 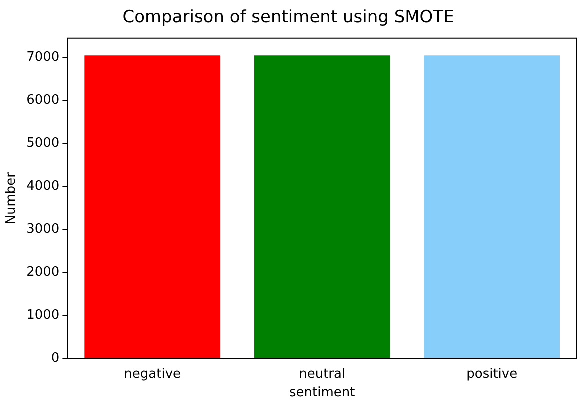 What do you see at coordinates (43, 144) in the screenshot?
I see `y-tick-label: 5000` at bounding box center [43, 144].